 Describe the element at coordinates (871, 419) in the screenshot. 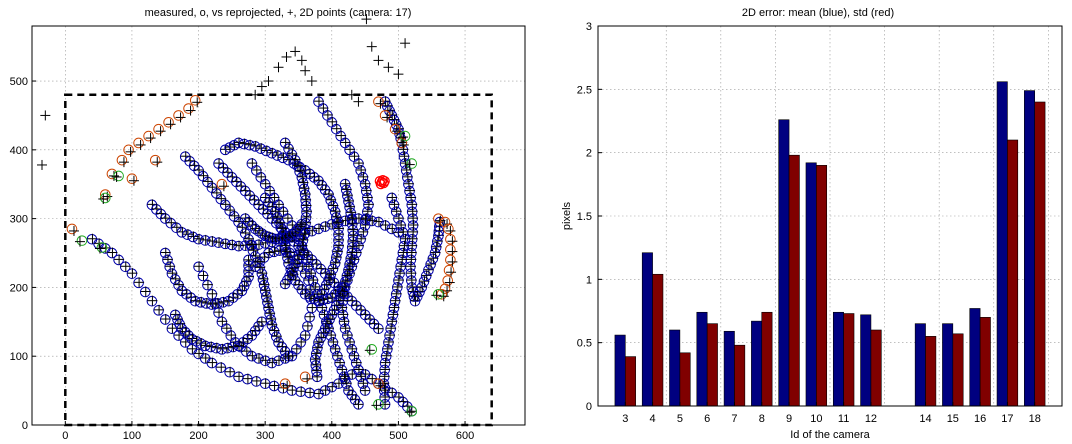

I see `x-tick-label: 12` at that location.